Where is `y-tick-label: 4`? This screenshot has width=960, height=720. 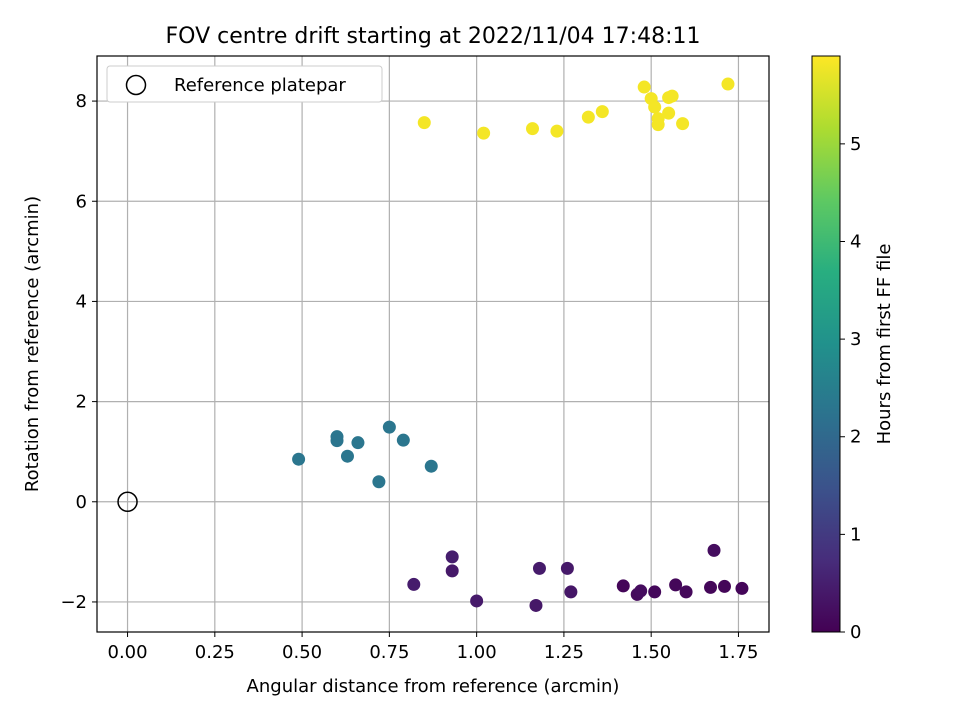 y-tick-label: 4 is located at coordinates (81, 301).